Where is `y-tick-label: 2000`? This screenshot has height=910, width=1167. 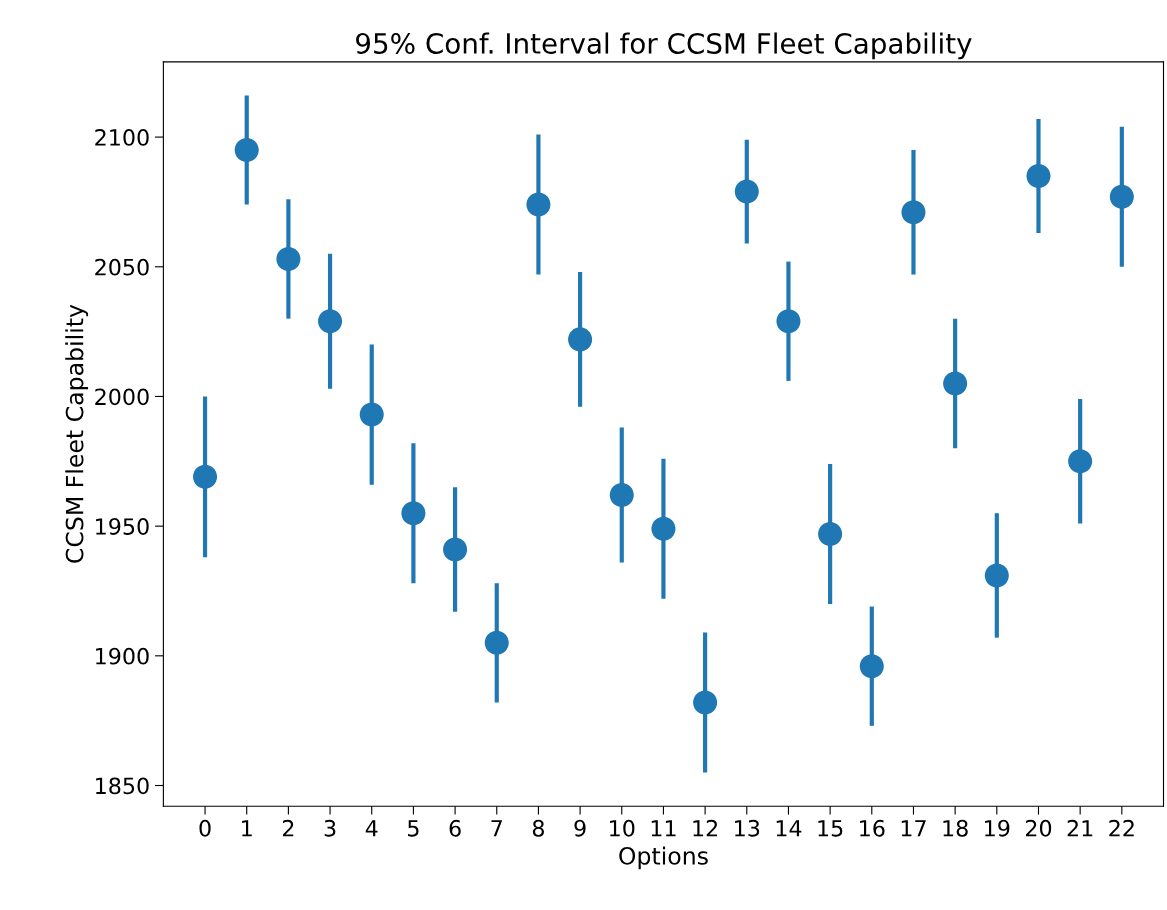 y-tick-label: 2000 is located at coordinates (122, 397).